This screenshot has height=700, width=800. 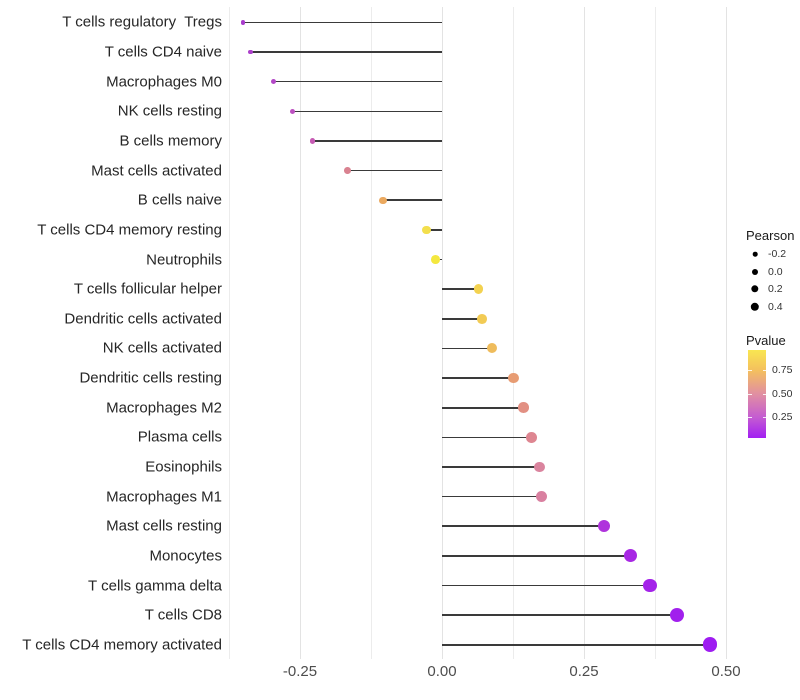 What do you see at coordinates (775, 306) in the screenshot?
I see `size-legend-label: 0.4` at bounding box center [775, 306].